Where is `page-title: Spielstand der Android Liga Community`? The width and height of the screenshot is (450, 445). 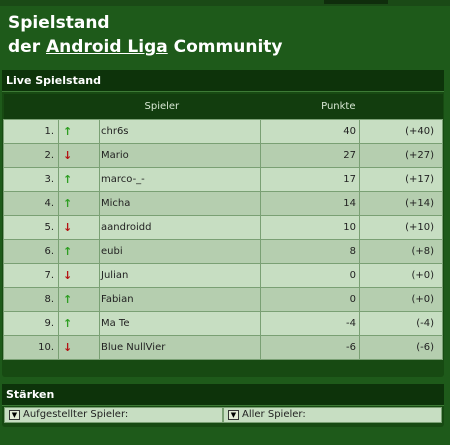
page-title: Spielstand der Android Liga Community is located at coordinates (228, 35).